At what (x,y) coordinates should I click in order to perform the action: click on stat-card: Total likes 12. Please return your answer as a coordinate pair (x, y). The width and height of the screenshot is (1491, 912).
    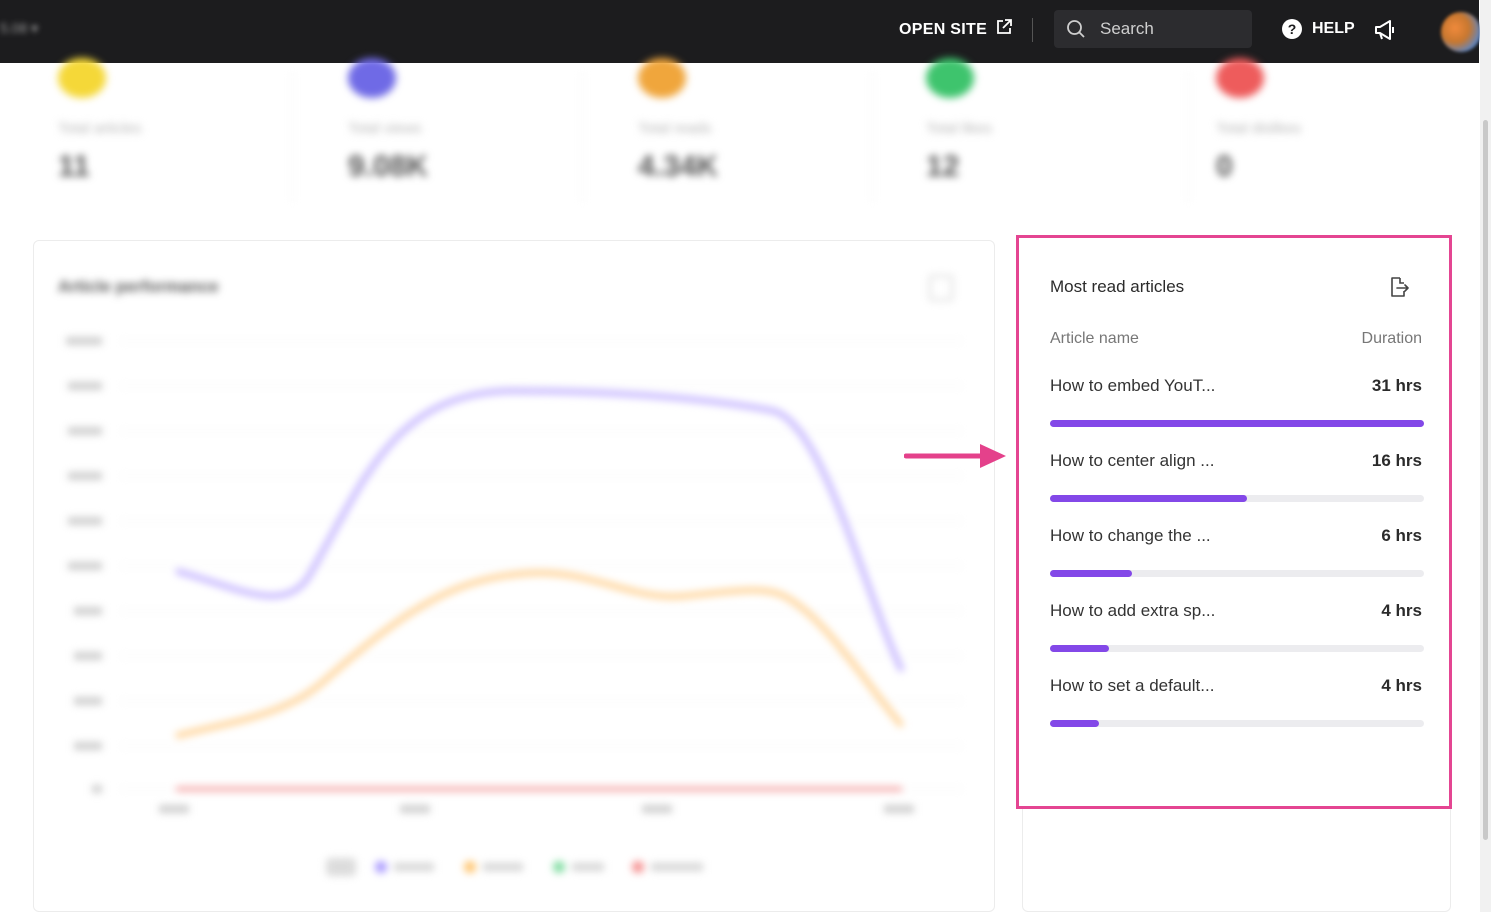
    Looking at the image, I should click on (1023, 130).